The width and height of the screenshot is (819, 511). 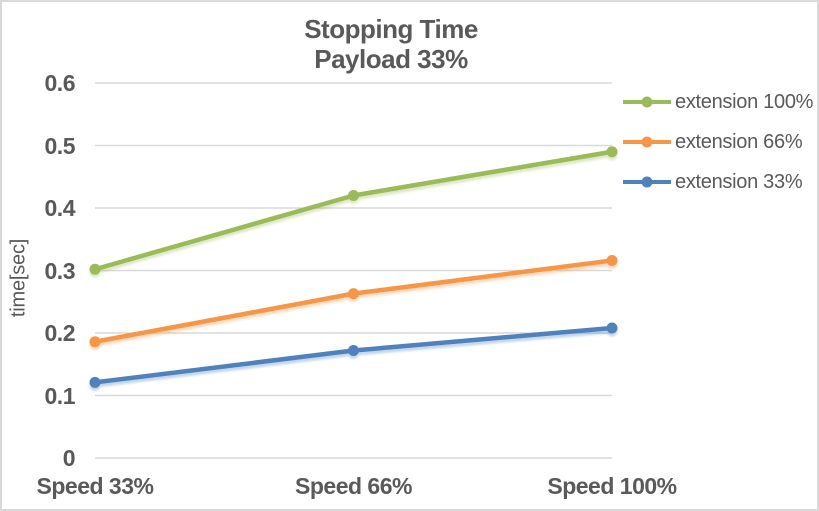 What do you see at coordinates (391, 29) in the screenshot?
I see `chart-title-line1: Stopping Time` at bounding box center [391, 29].